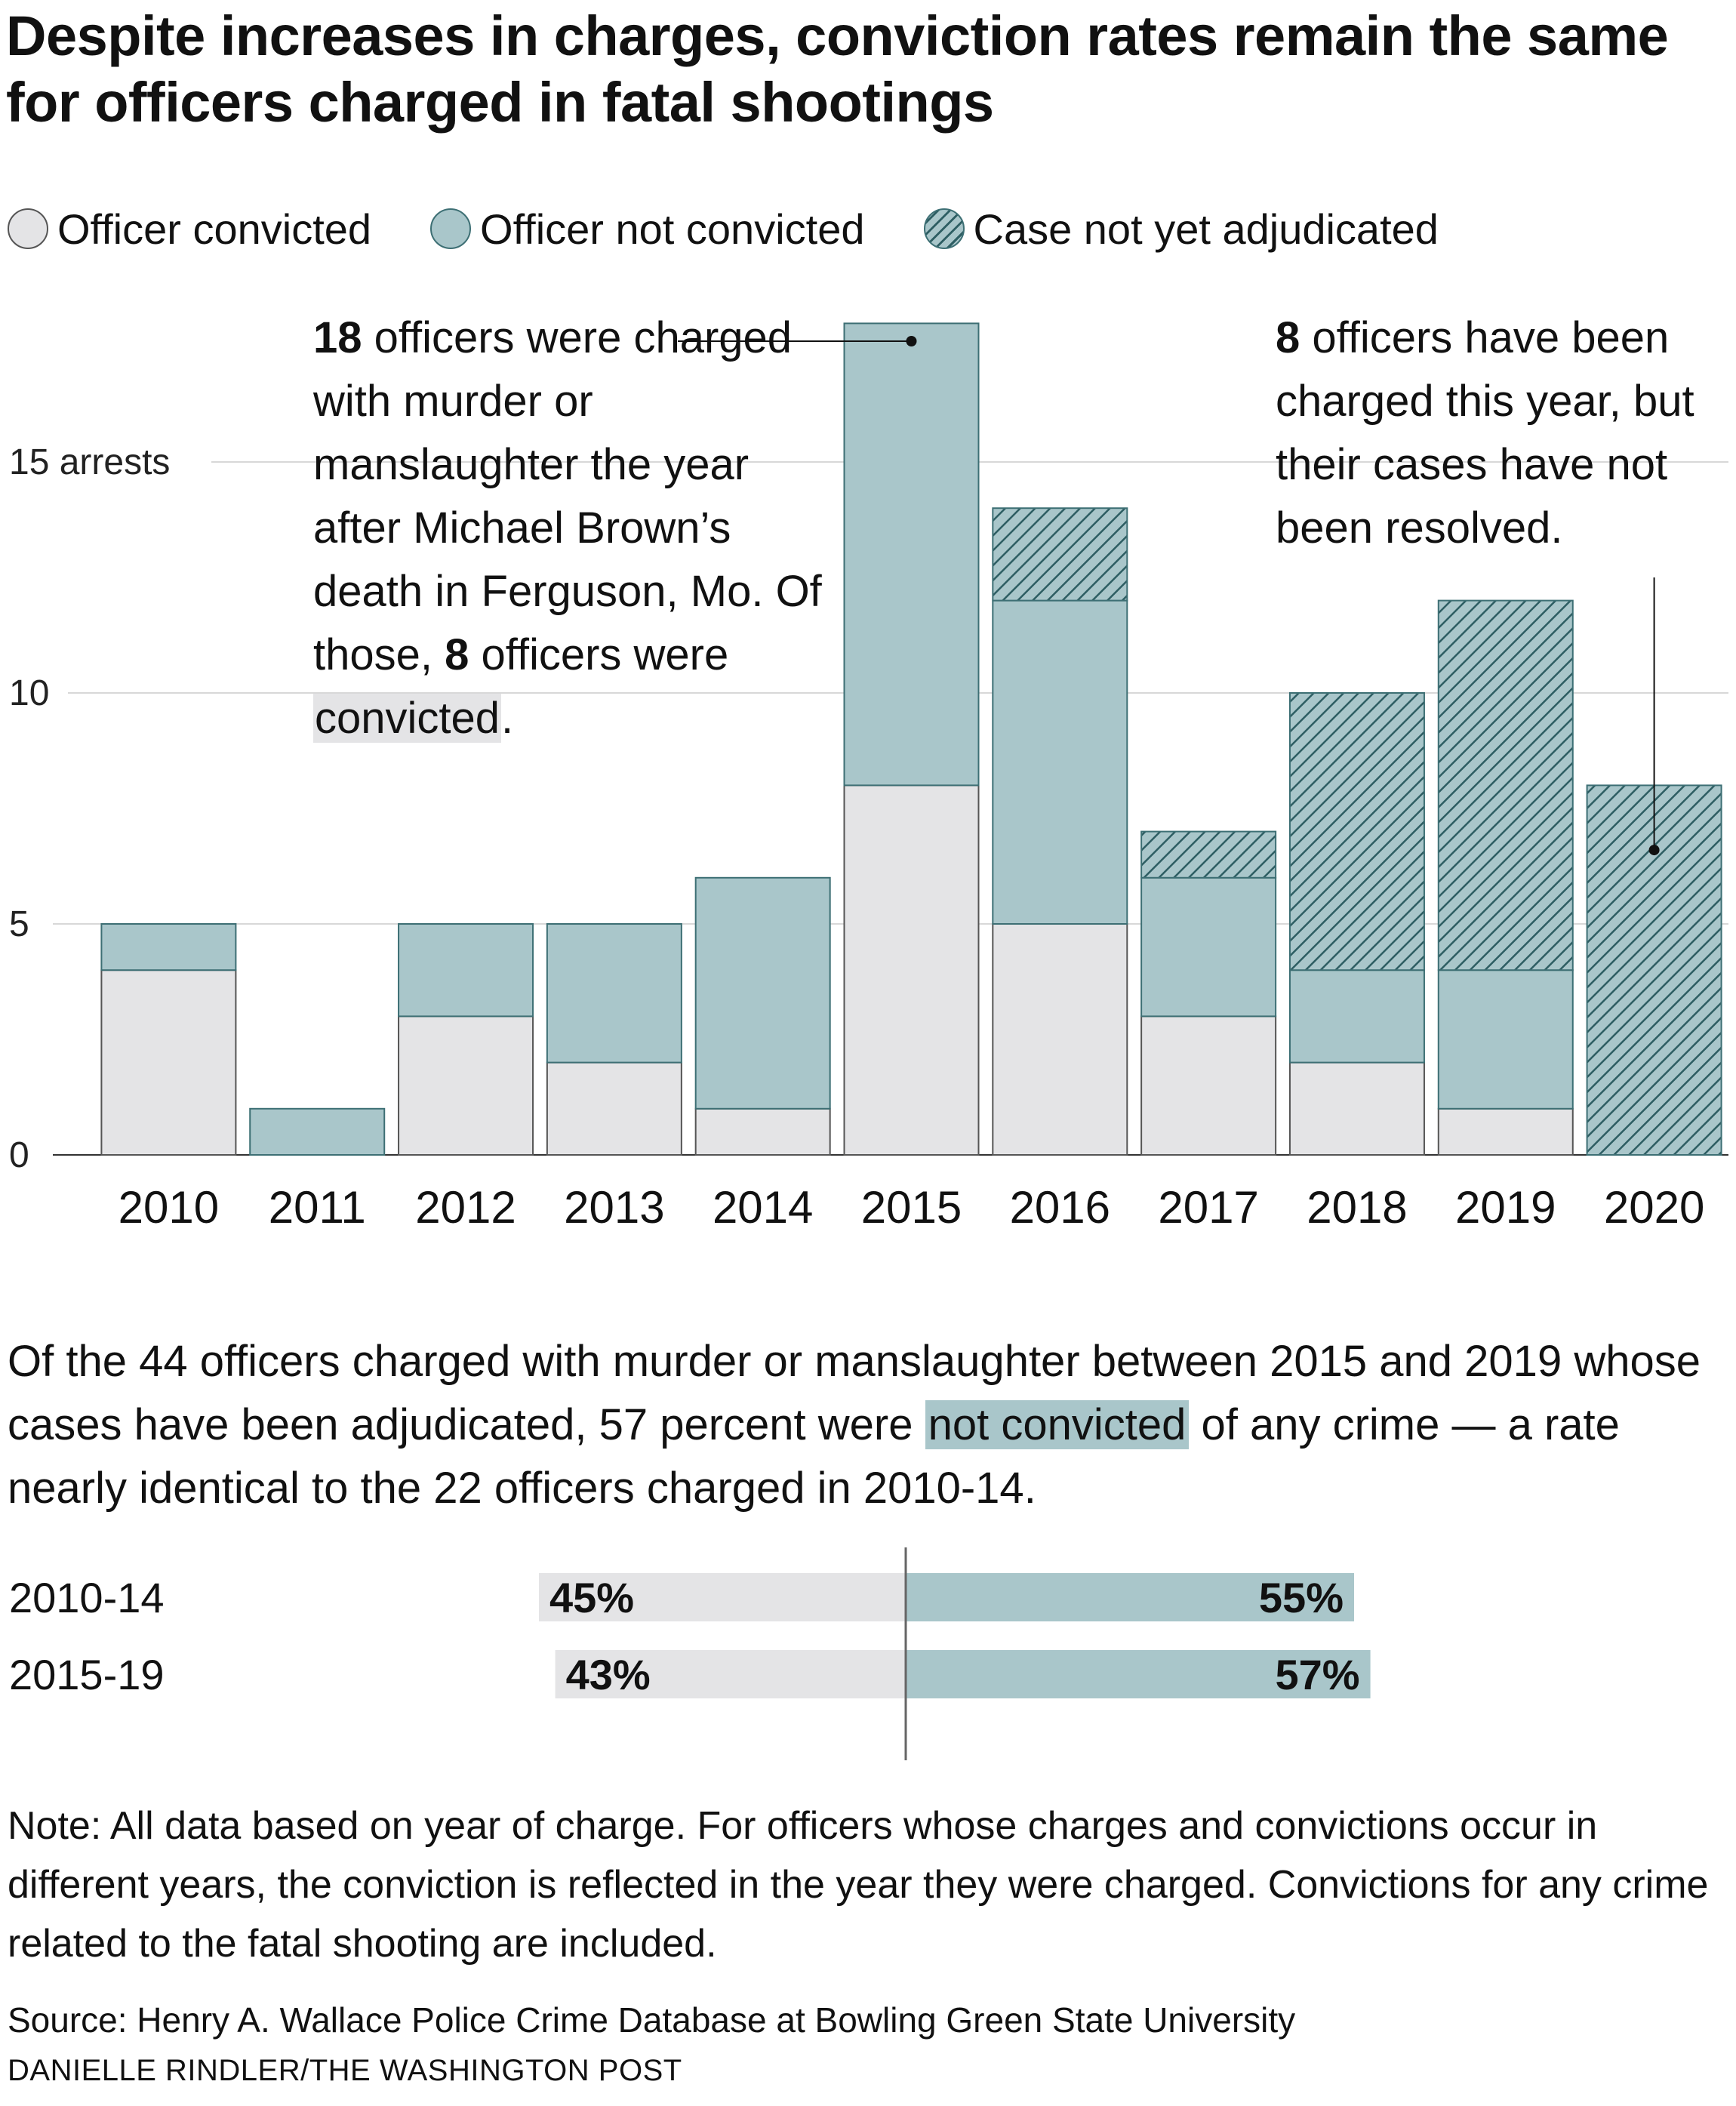  What do you see at coordinates (672, 229) in the screenshot?
I see `legend-label-not-convicted: Officer not convicted` at bounding box center [672, 229].